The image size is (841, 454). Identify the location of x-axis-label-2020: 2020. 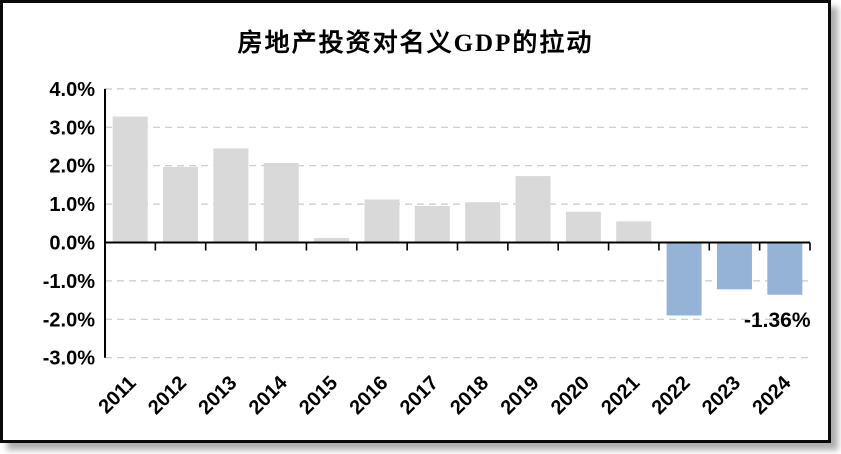
(570, 395).